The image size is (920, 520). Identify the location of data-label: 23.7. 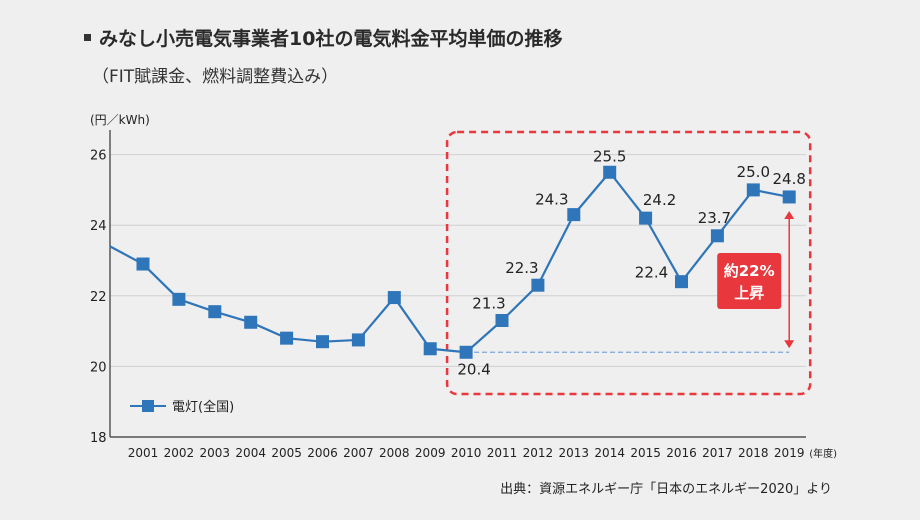
(714, 218).